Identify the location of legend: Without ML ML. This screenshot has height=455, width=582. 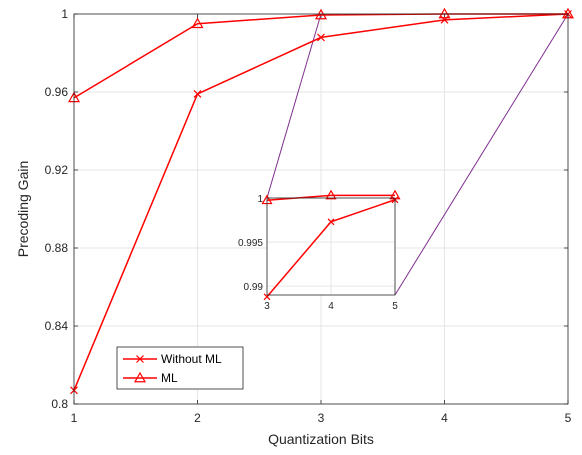
(180, 368).